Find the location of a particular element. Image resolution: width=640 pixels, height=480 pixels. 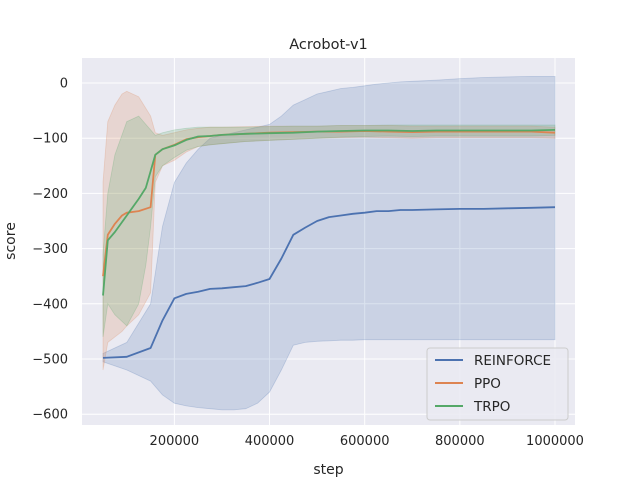

chart-title: Acrobot-v1 is located at coordinates (328, 45).